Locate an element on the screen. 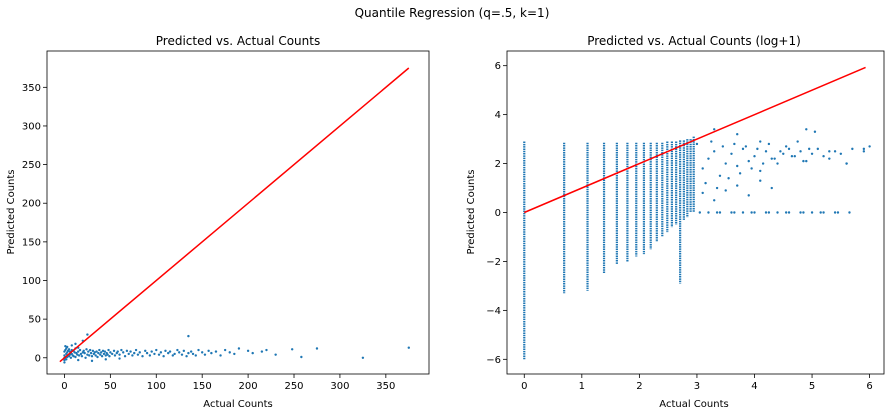 Image resolution: width=894 pixels, height=414 pixels. x-tick-label: 100 is located at coordinates (156, 386).